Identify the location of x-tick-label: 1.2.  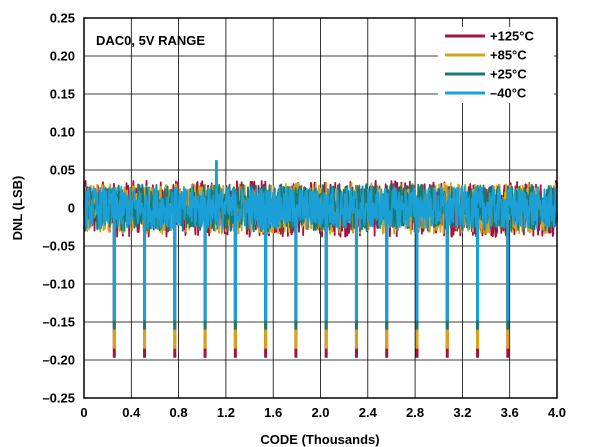
(226, 412).